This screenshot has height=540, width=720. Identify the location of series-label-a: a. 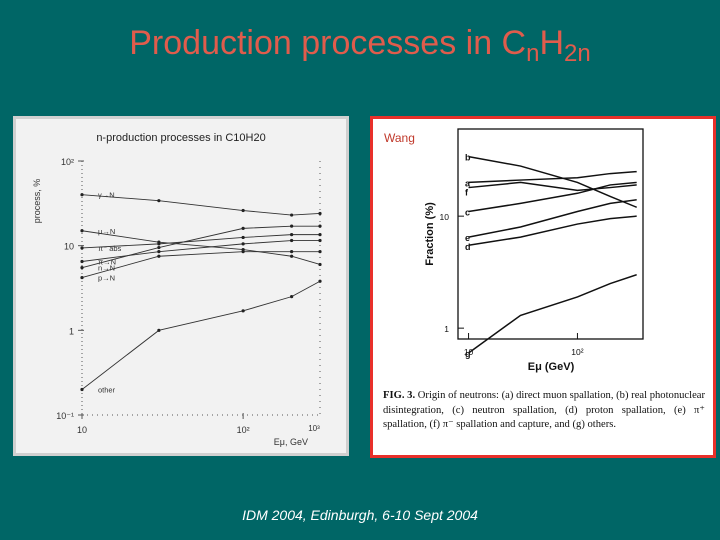
(468, 183).